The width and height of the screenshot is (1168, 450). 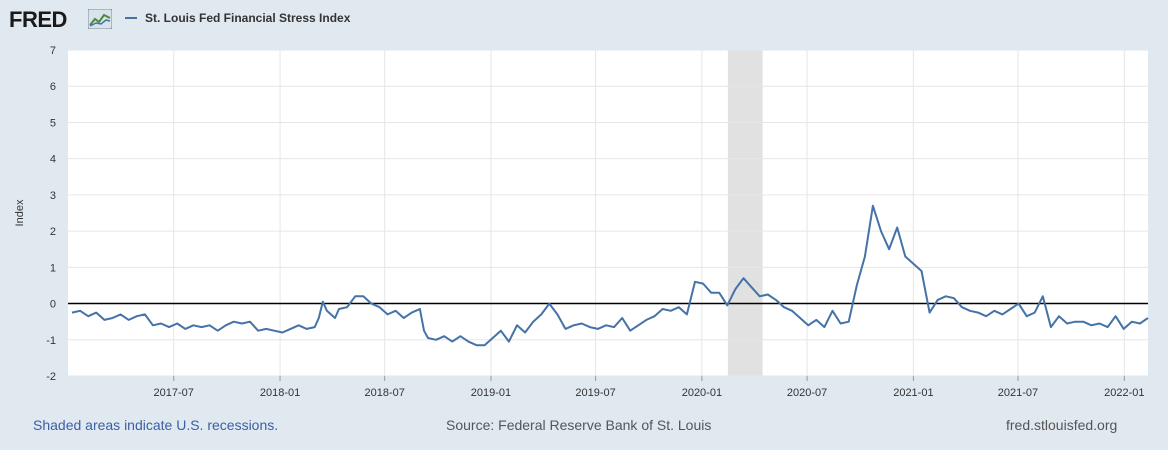 What do you see at coordinates (913, 393) in the screenshot?
I see `x-tick-label: 2021-01` at bounding box center [913, 393].